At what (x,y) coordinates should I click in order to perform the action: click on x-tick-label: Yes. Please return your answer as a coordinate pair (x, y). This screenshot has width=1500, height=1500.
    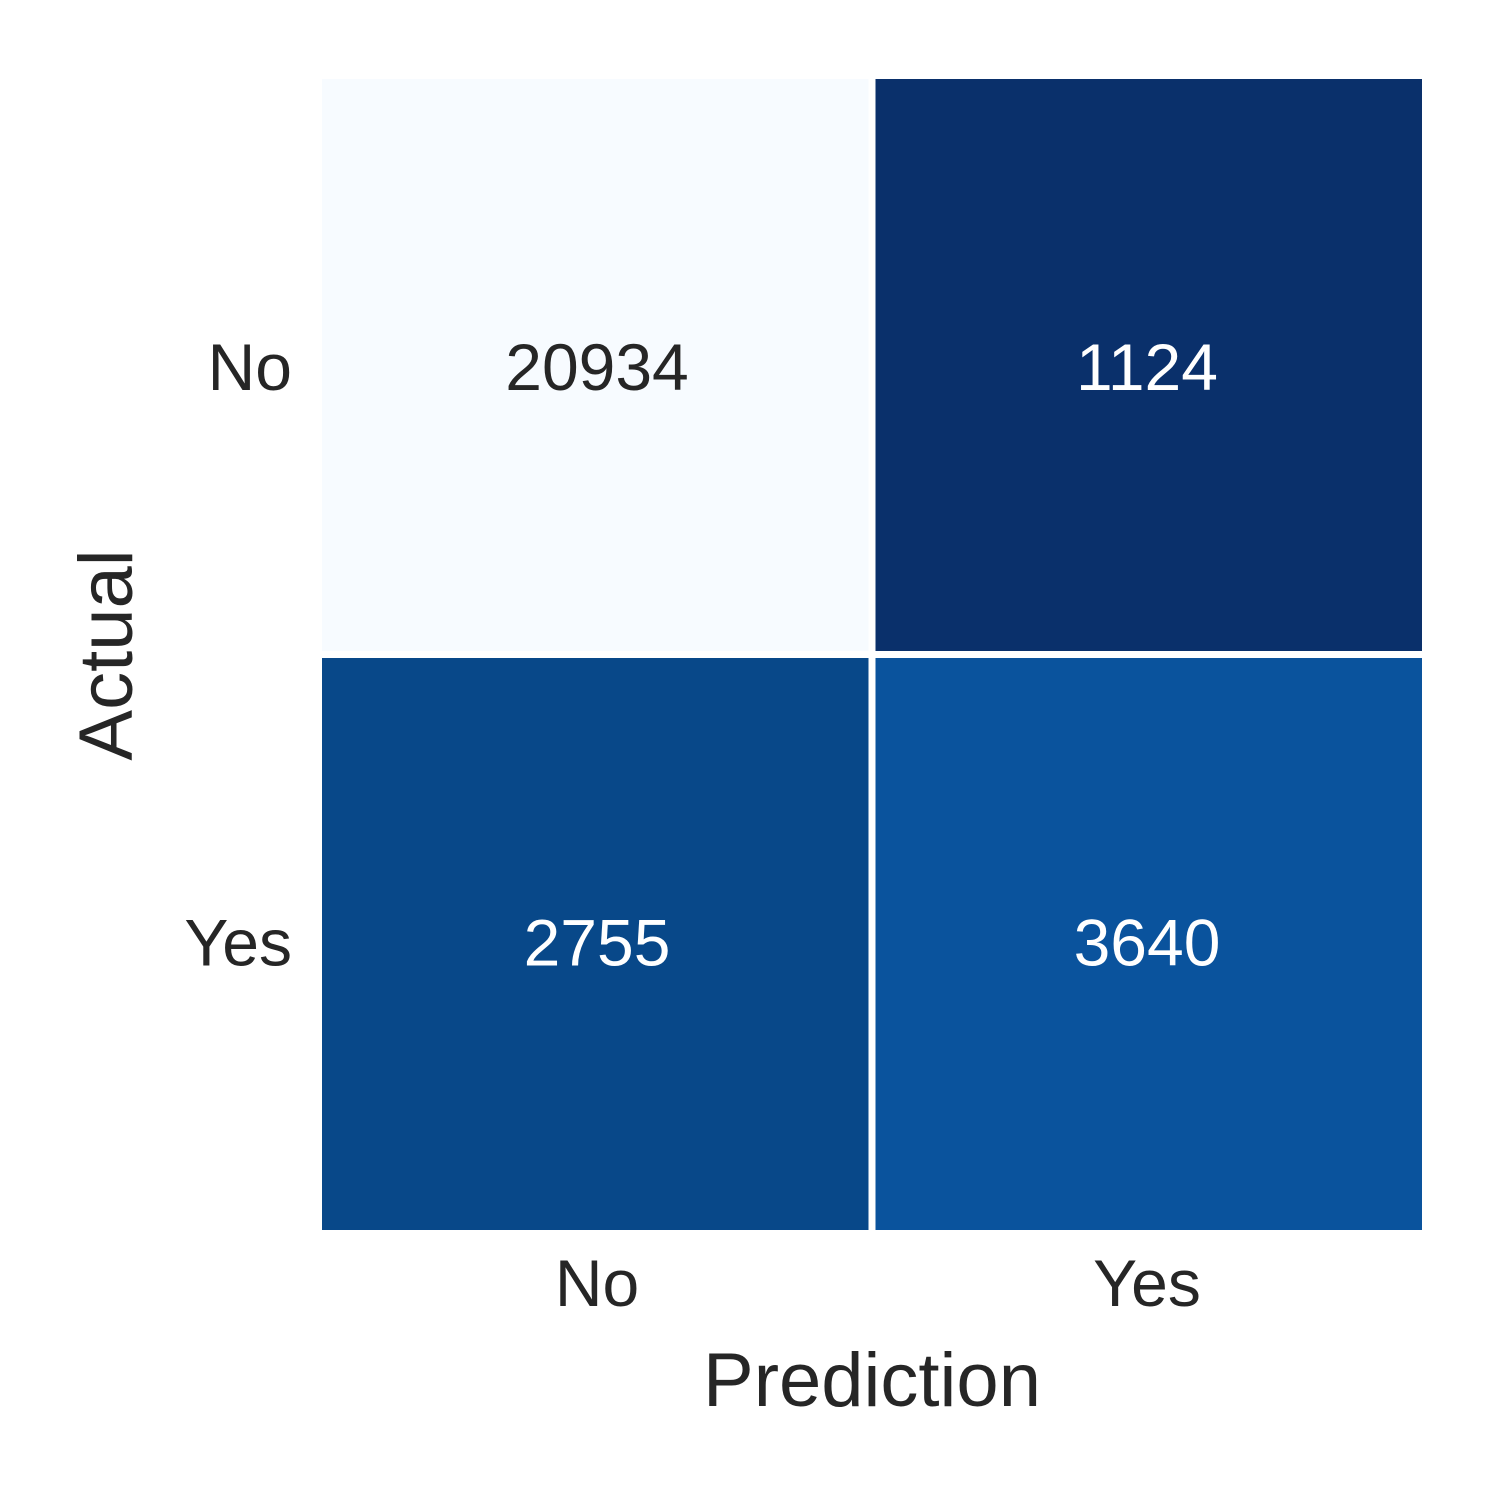
    Looking at the image, I should click on (1147, 1283).